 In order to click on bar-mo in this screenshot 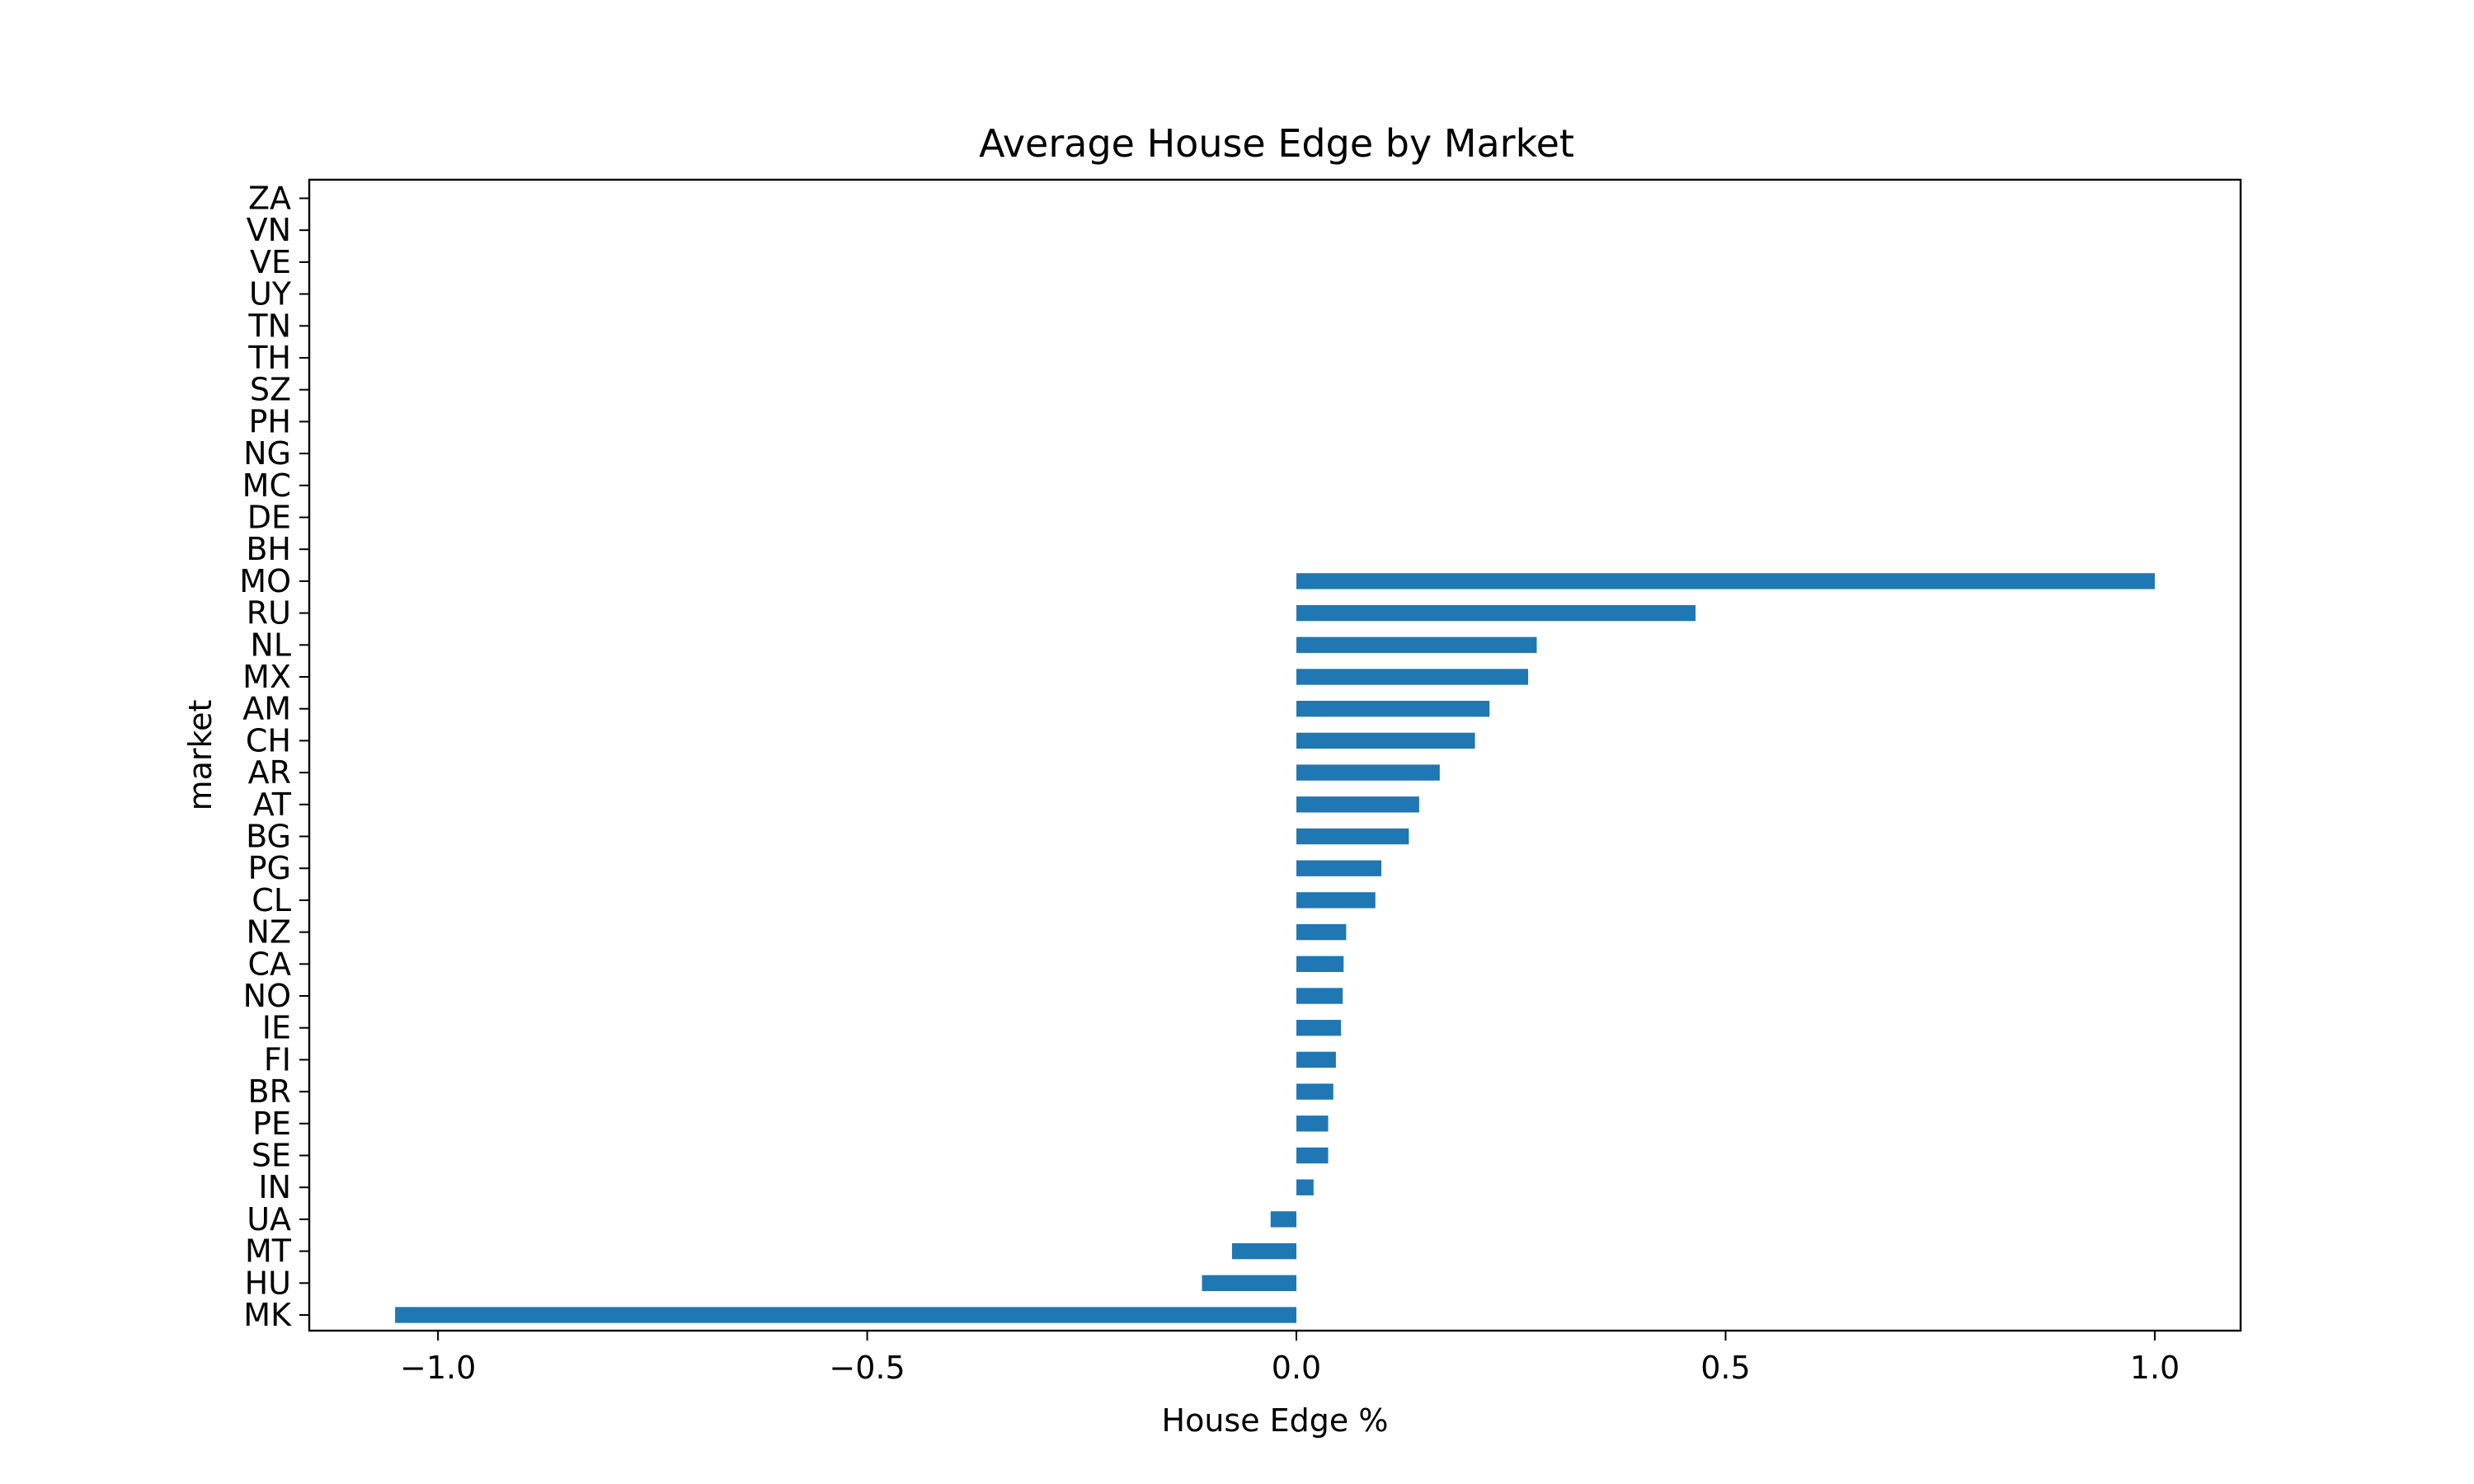, I will do `click(1725, 581)`.